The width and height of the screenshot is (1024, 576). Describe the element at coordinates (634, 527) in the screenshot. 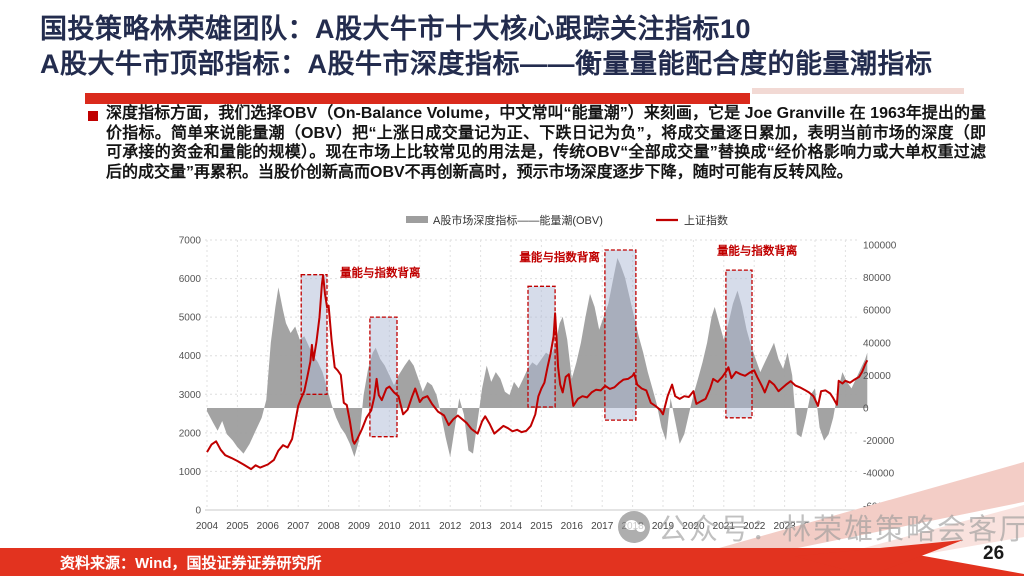

I see `wechat-logo-icon` at that location.